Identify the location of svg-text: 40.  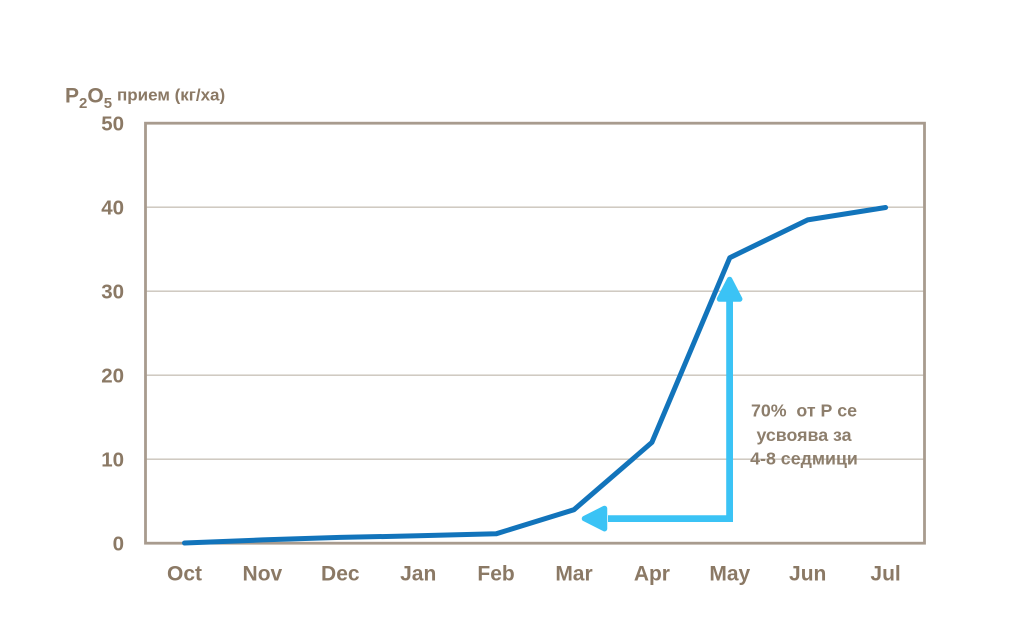
(112, 207).